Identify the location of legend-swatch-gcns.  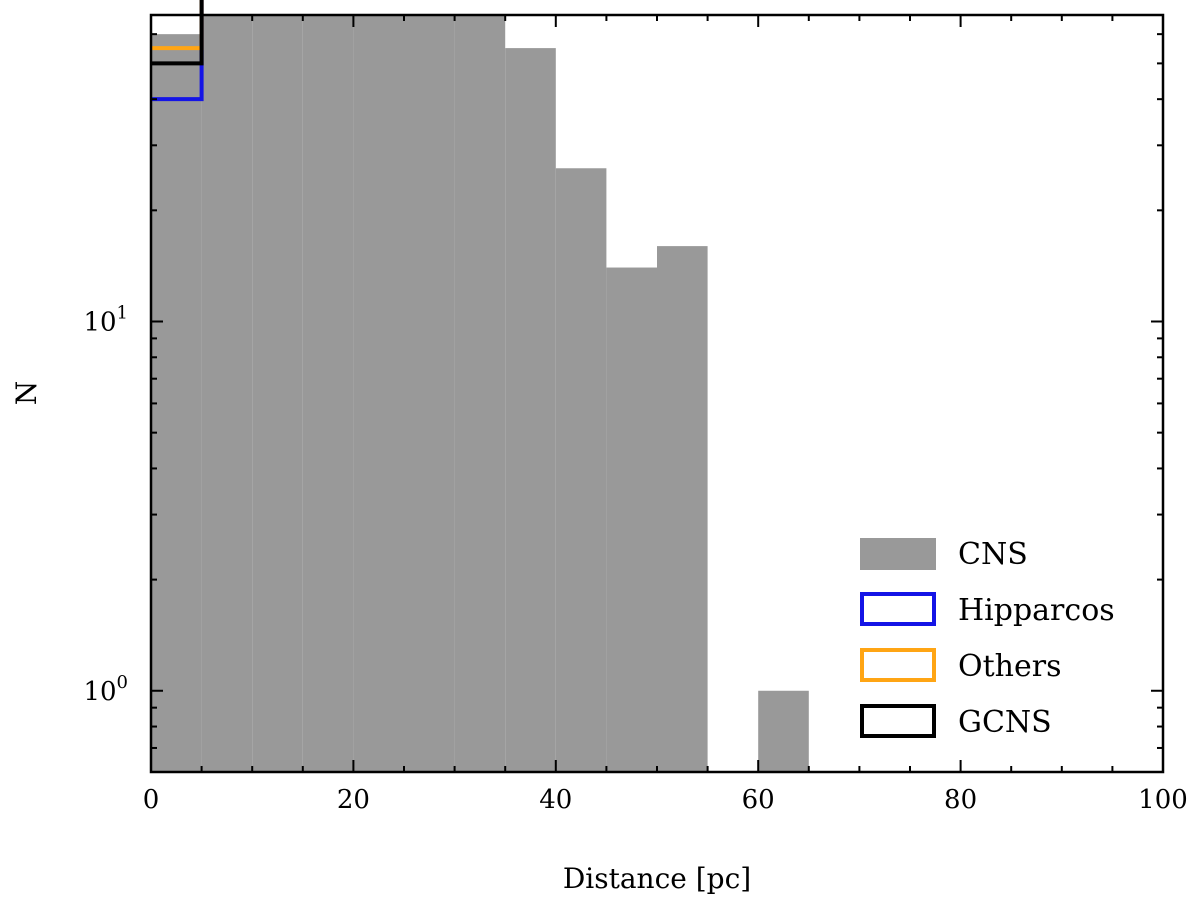
(898, 721).